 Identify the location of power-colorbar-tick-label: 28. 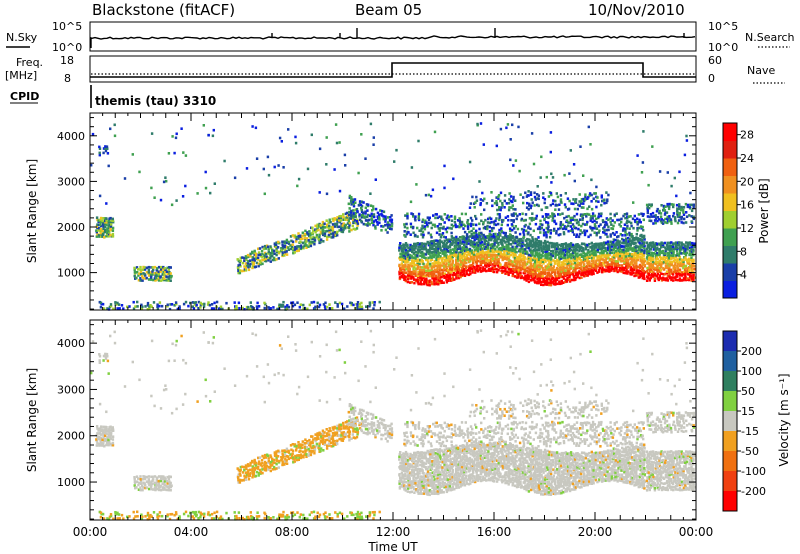
(747, 135).